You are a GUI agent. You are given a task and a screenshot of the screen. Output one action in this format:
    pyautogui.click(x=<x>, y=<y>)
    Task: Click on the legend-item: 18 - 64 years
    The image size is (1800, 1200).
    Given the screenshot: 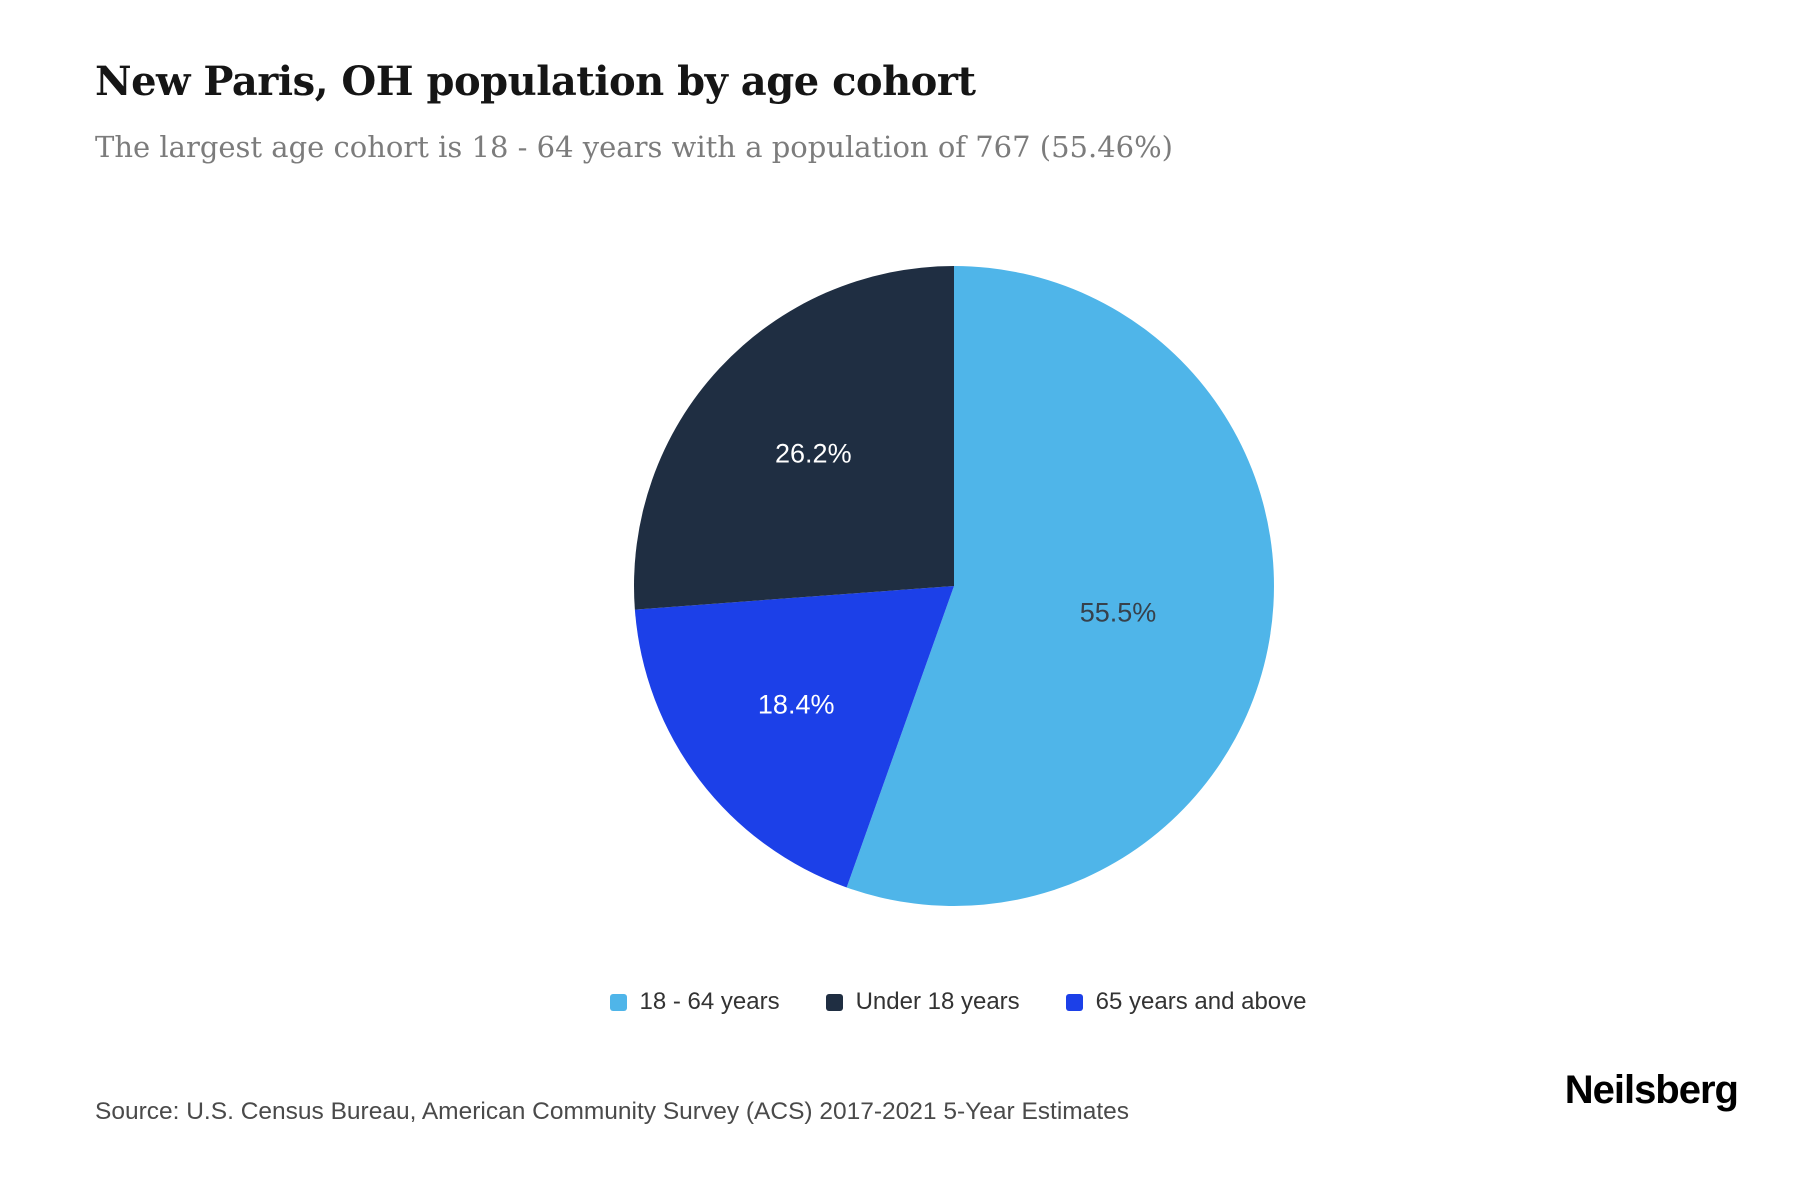 What is the action you would take?
    pyautogui.click(x=694, y=1002)
    